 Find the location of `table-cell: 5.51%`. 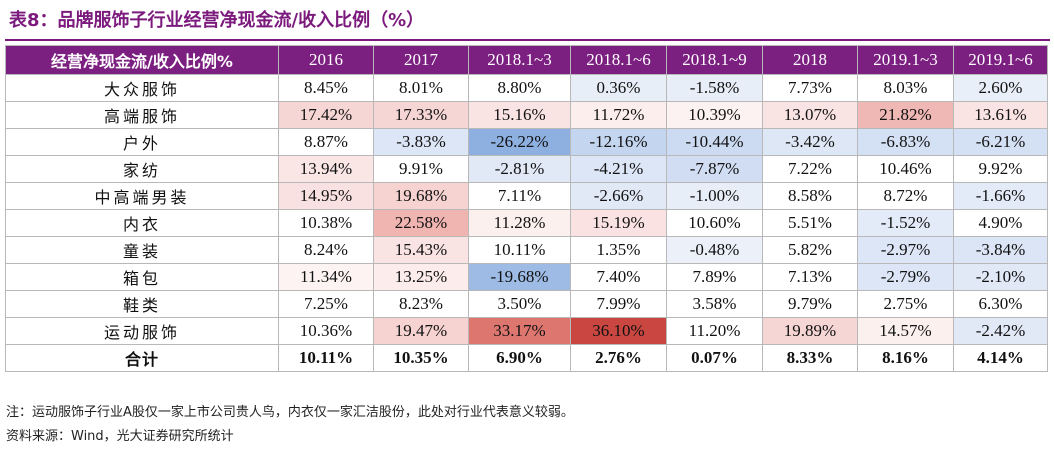

table-cell: 5.51% is located at coordinates (810, 223).